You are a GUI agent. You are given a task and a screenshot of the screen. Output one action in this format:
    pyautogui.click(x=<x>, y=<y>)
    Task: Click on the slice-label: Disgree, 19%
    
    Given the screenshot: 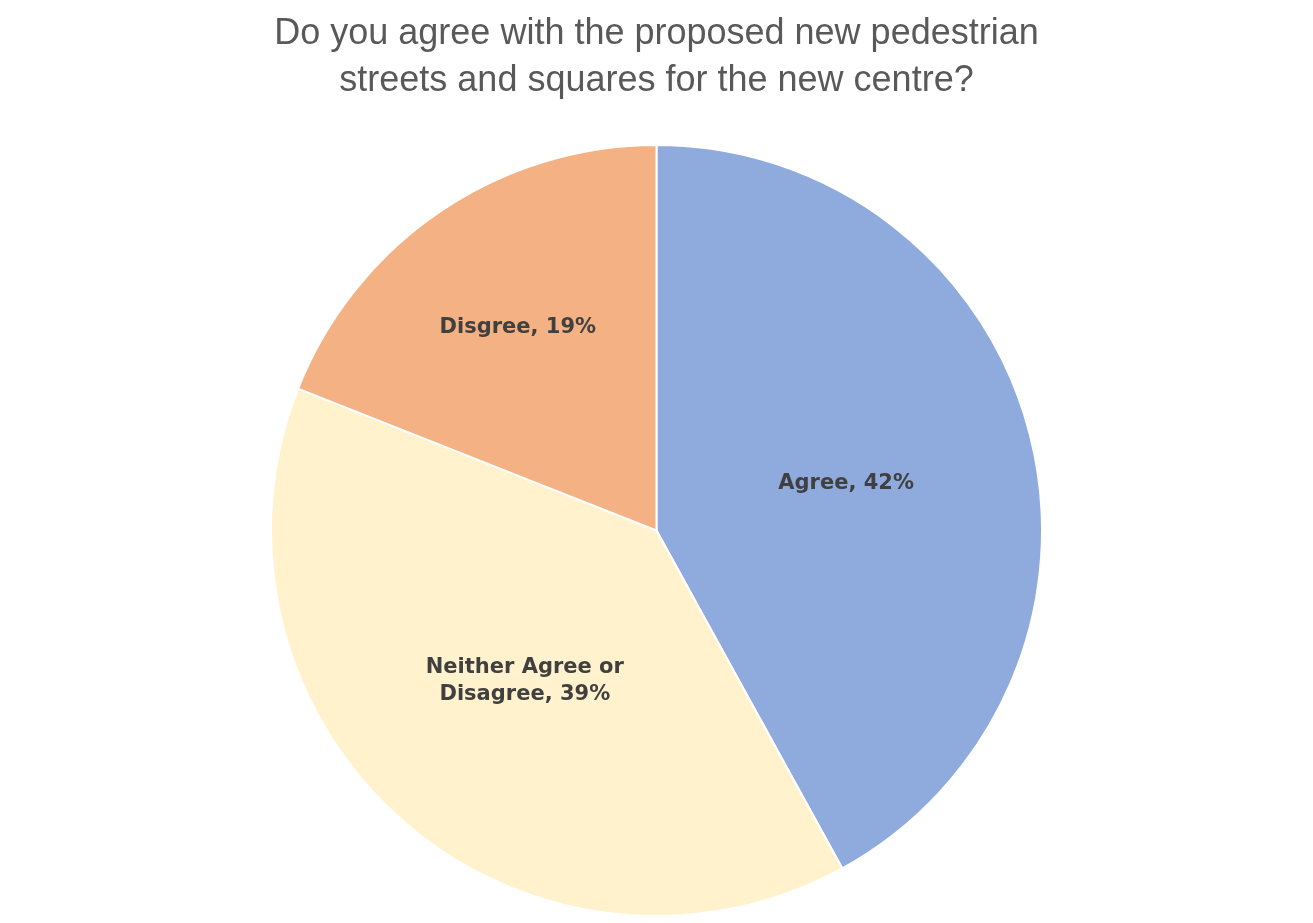 What is the action you would take?
    pyautogui.click(x=518, y=326)
    